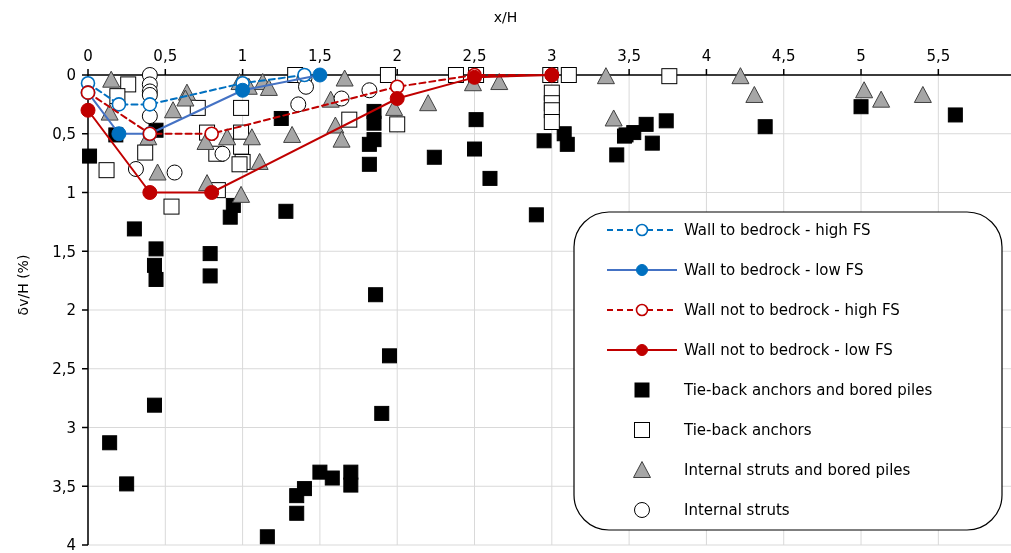 This screenshot has width=1011, height=553. I want to click on y-tick-label: 1,5, so click(64, 251).